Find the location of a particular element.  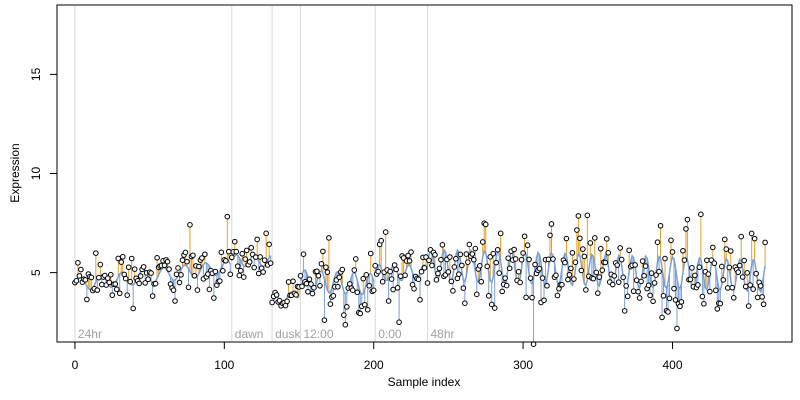

x-tick-label: 400 is located at coordinates (672, 365).